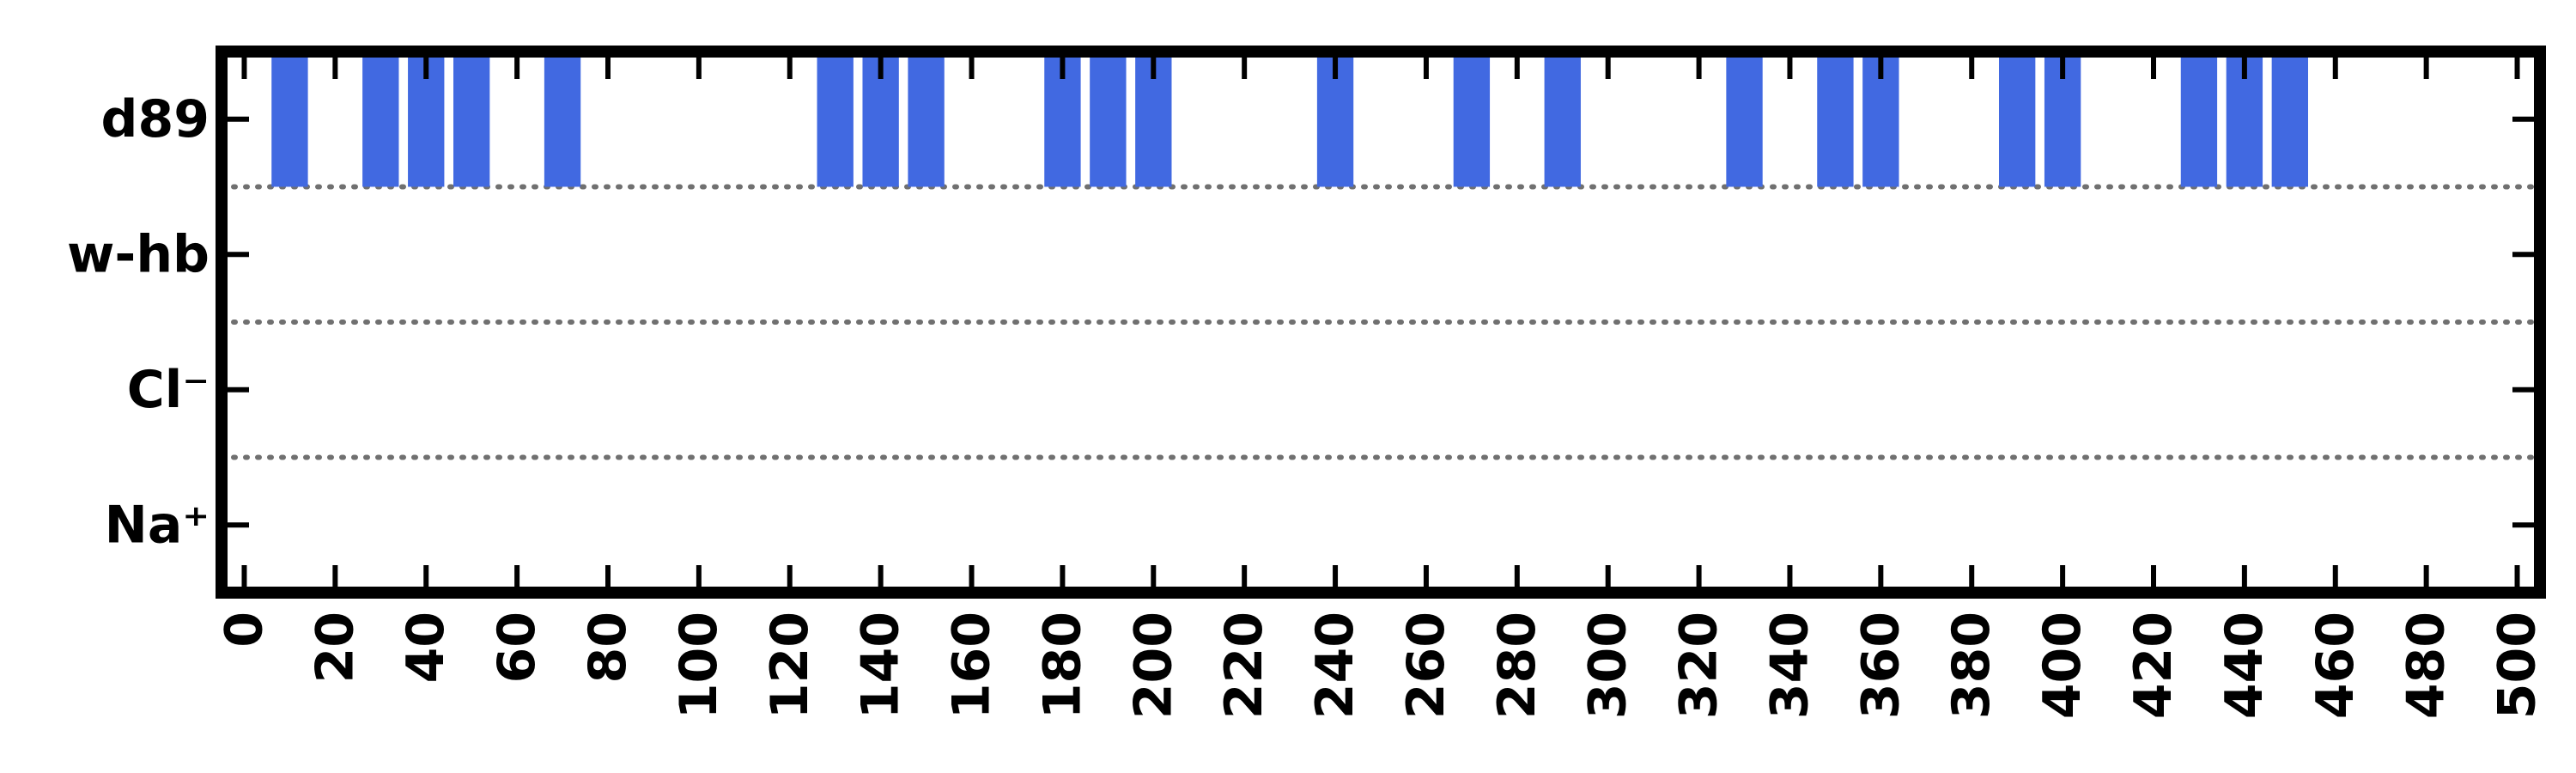  What do you see at coordinates (881, 665) in the screenshot?
I see `x-tick-label: 140` at bounding box center [881, 665].